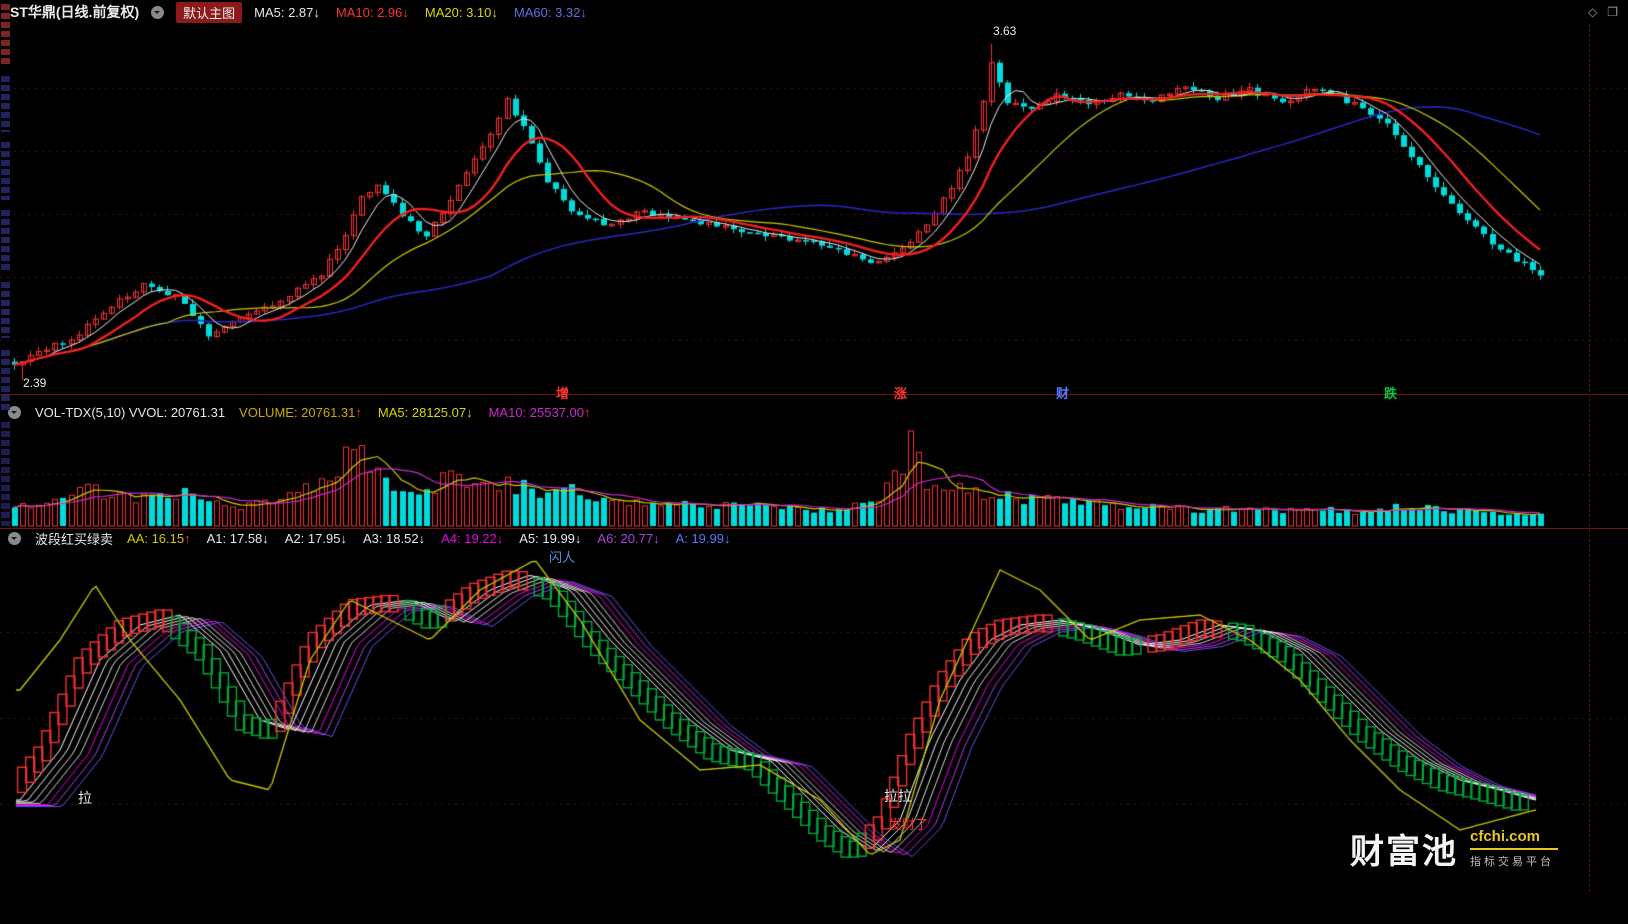 This screenshot has width=1628, height=924. I want to click on window-controls: ◇ ❐, so click(1608, 12).